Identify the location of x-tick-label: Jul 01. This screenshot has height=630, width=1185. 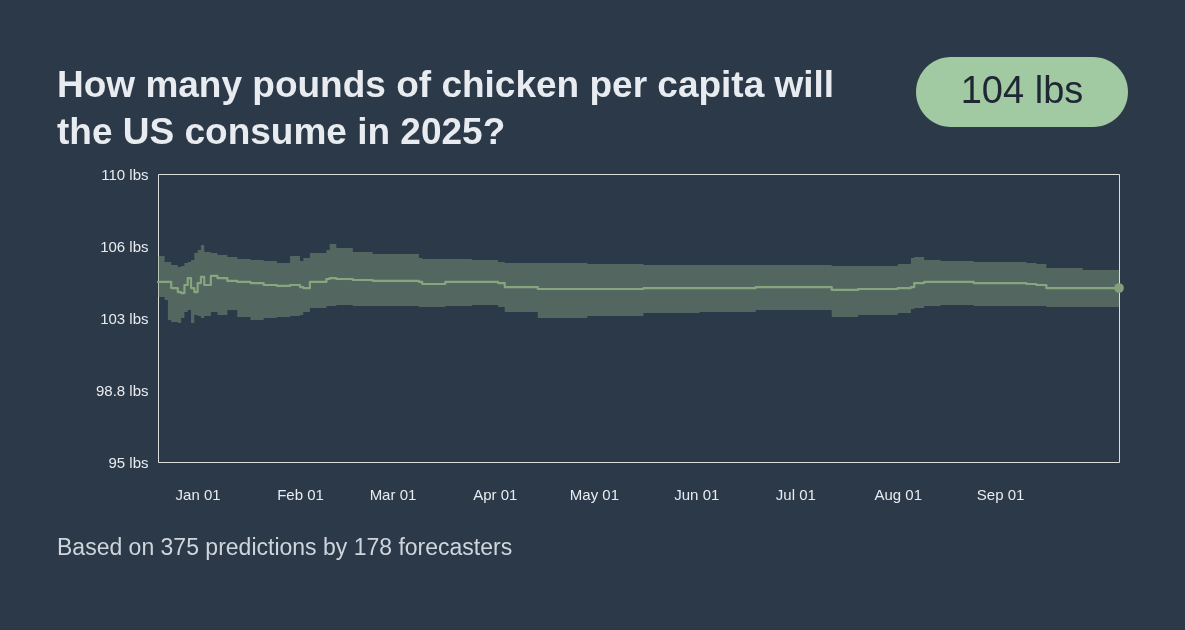
(795, 494).